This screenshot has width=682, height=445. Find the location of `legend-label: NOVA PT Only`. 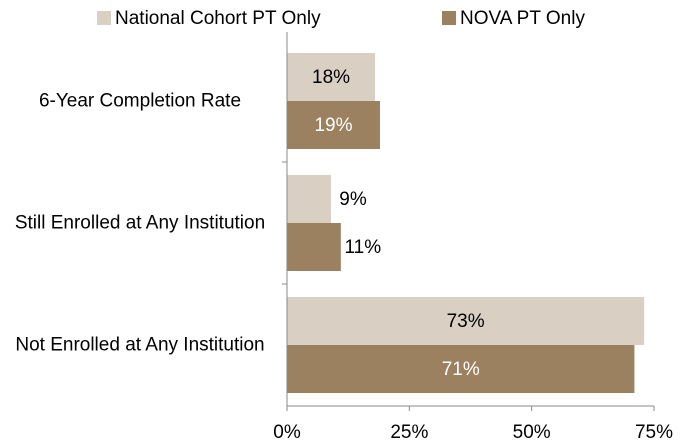

legend-label: NOVA PT Only is located at coordinates (522, 18).